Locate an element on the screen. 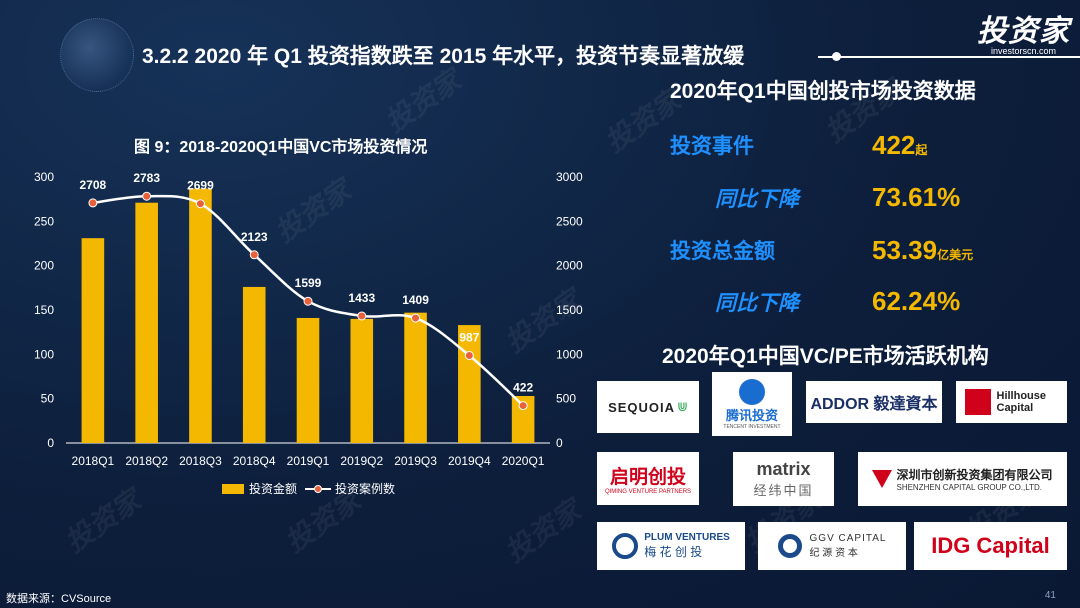 This screenshot has width=1080, height=608. logo-matrix: matrix 经纬中国 is located at coordinates (783, 479).